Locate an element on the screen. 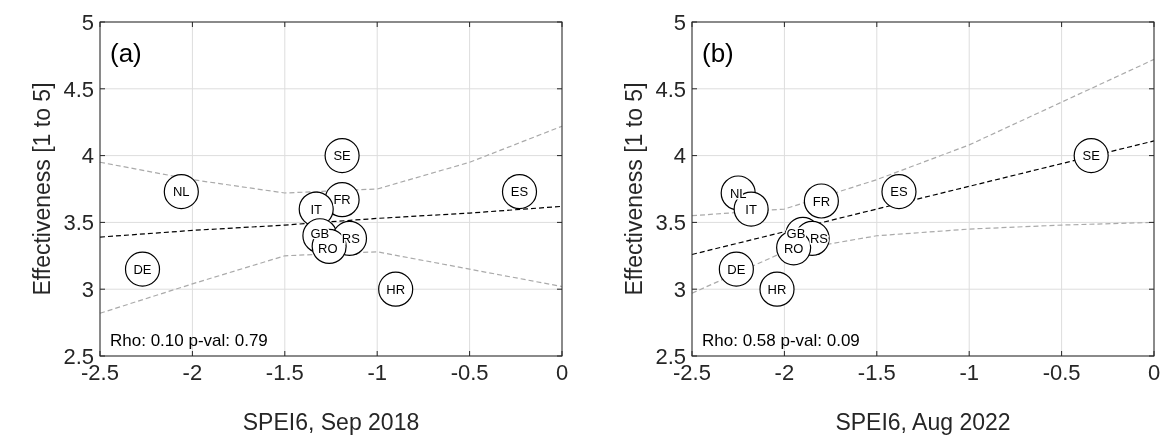  annotation: (a) is located at coordinates (126, 53).